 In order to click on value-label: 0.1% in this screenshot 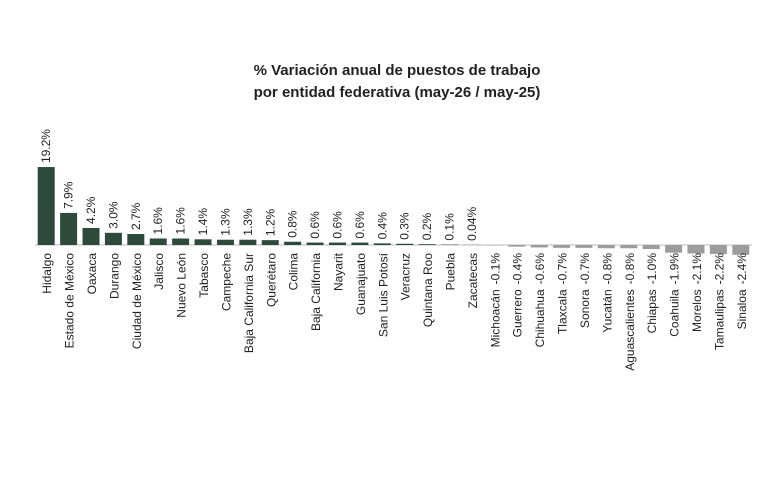, I will do `click(450, 227)`.